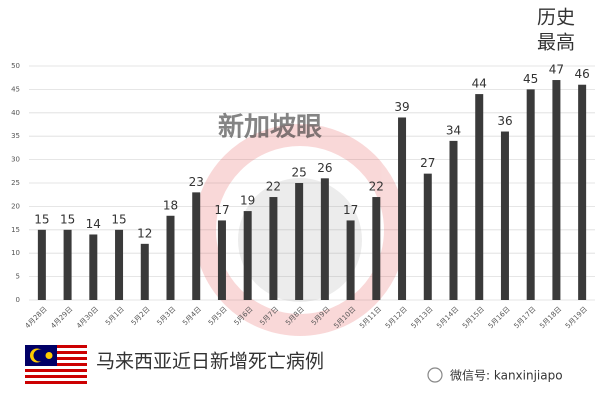 This screenshot has height=402, width=602. I want to click on y-tick-label: 0, so click(18, 300).